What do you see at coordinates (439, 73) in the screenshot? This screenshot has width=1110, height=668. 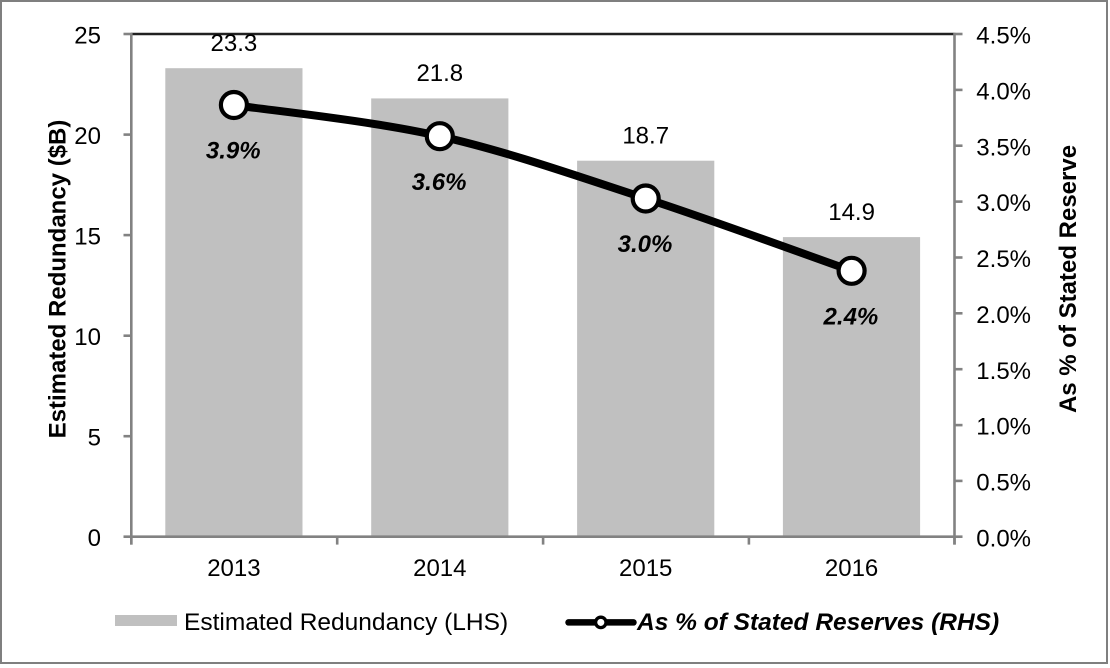 I see `svg-text: 21.8` at bounding box center [439, 73].